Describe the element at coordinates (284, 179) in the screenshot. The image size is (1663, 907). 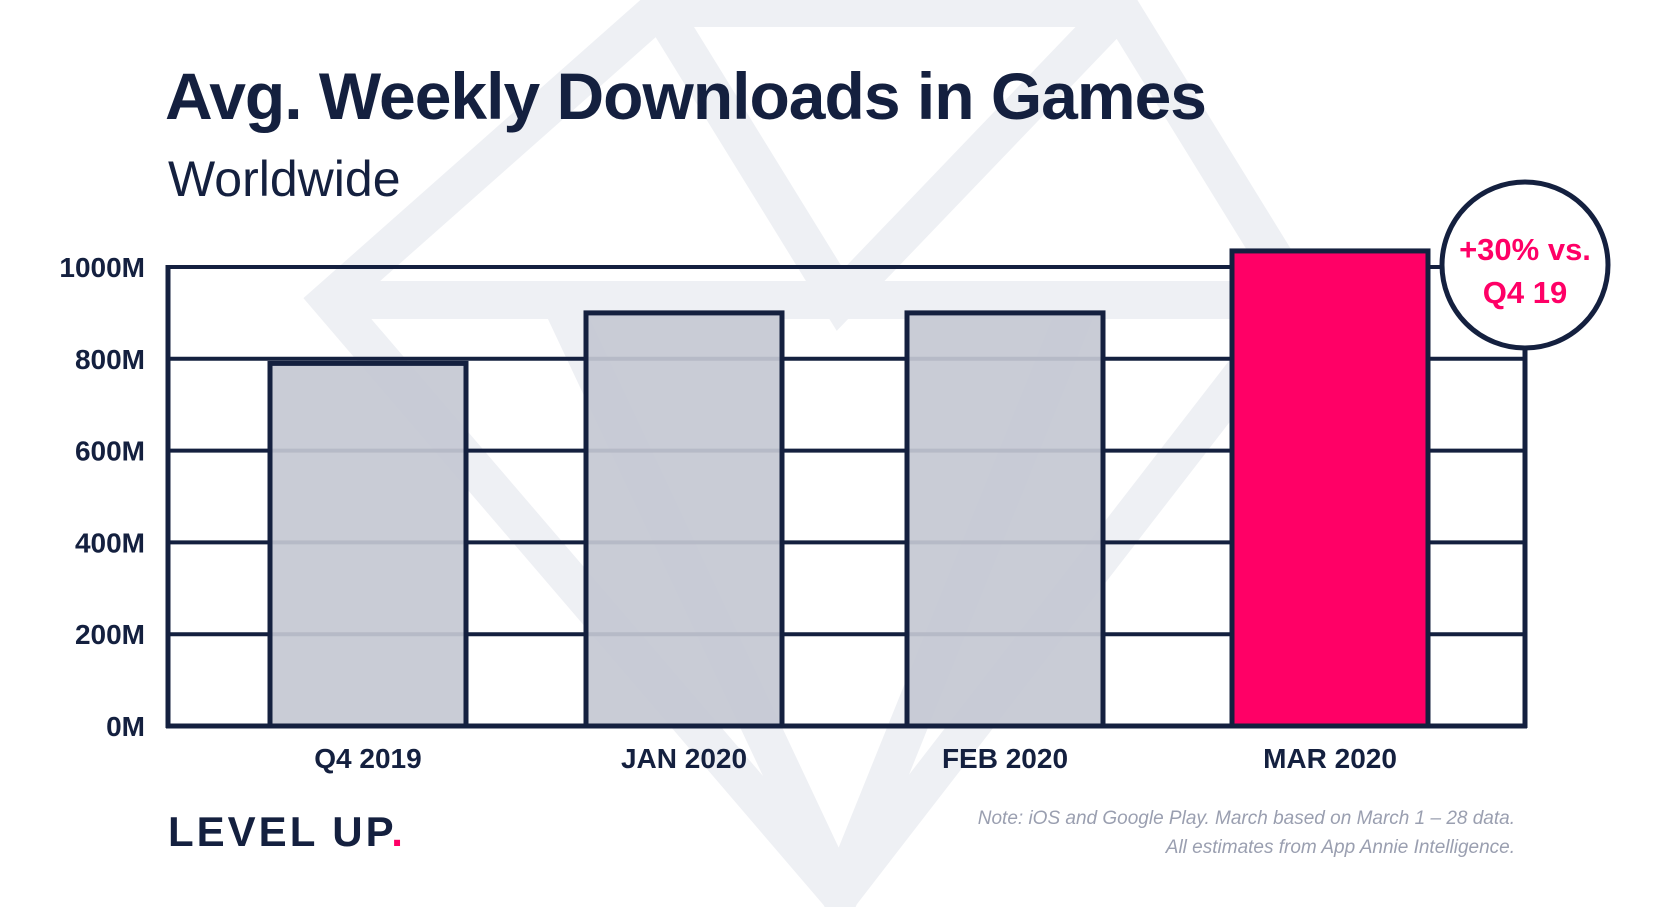
I see `chart-subtitle: Worldwide` at that location.